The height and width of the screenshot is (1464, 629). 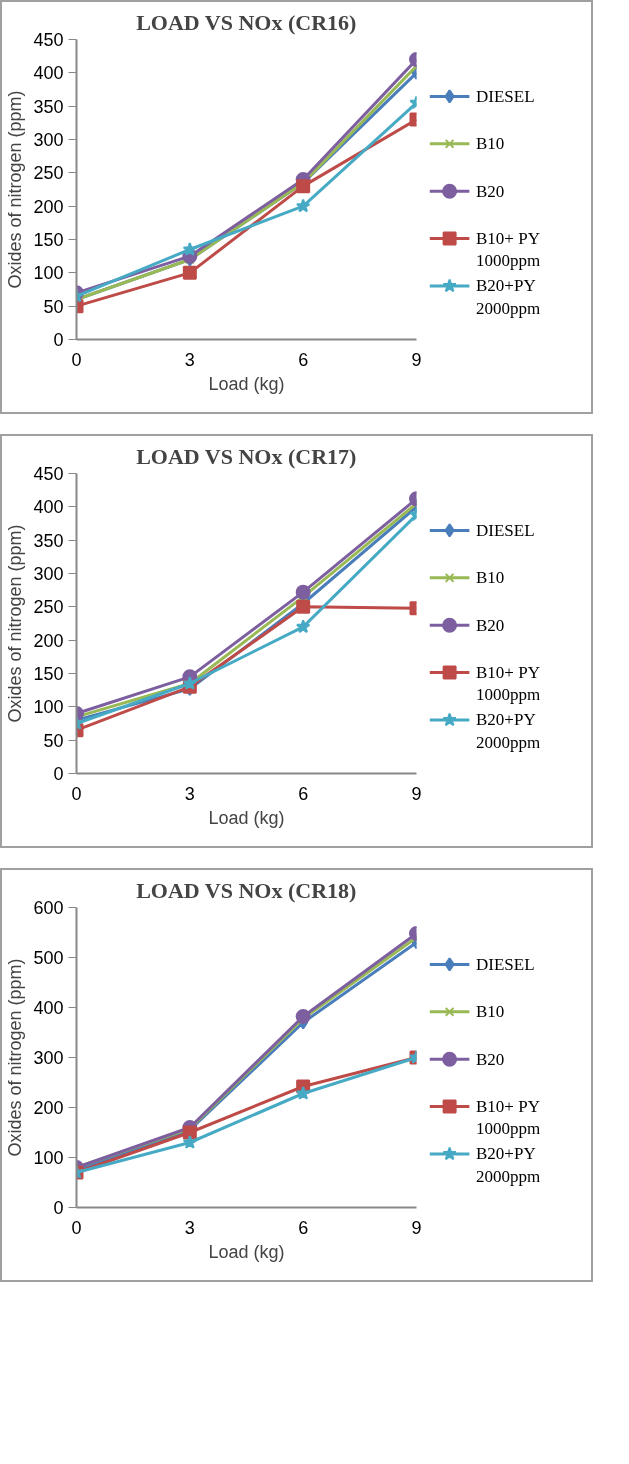 I want to click on y-tick-label: 500, so click(x=48, y=958).